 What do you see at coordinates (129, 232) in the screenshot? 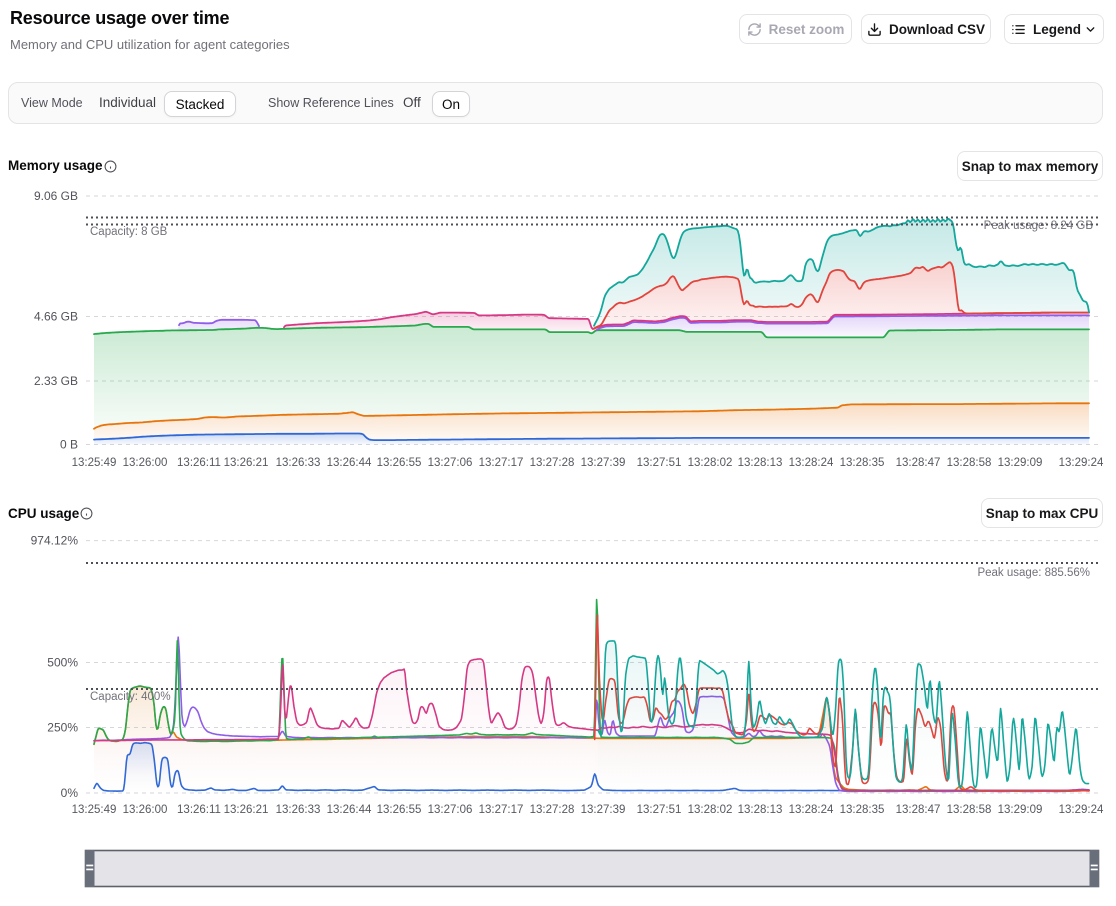
I see `svg-text: Capacity: 8 GB` at bounding box center [129, 232].